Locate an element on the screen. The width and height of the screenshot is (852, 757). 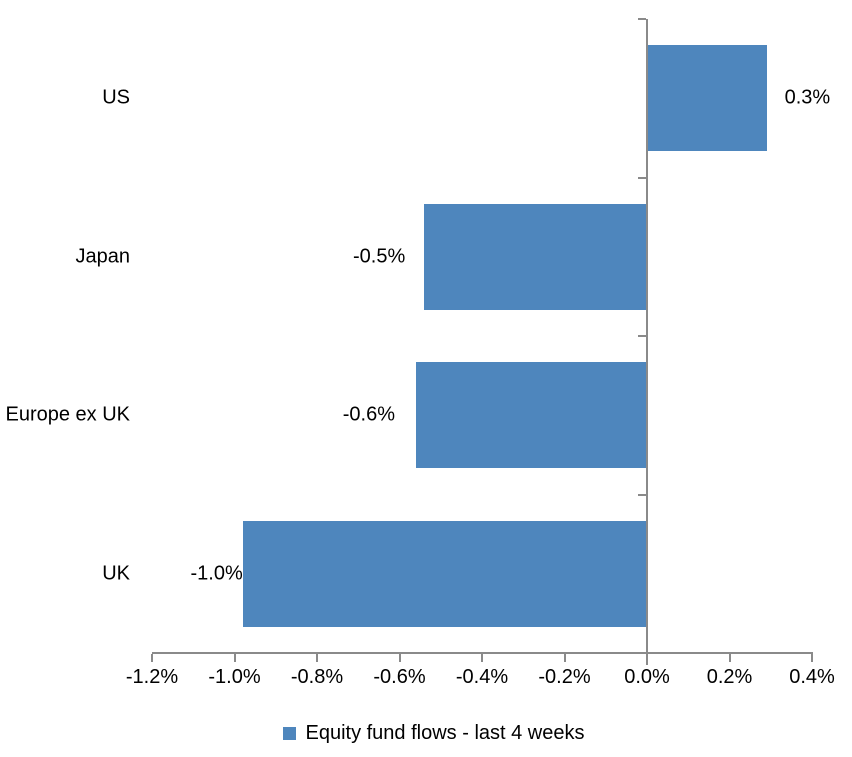
legend: Equity fund flows - last 4 weeks is located at coordinates (430, 733).